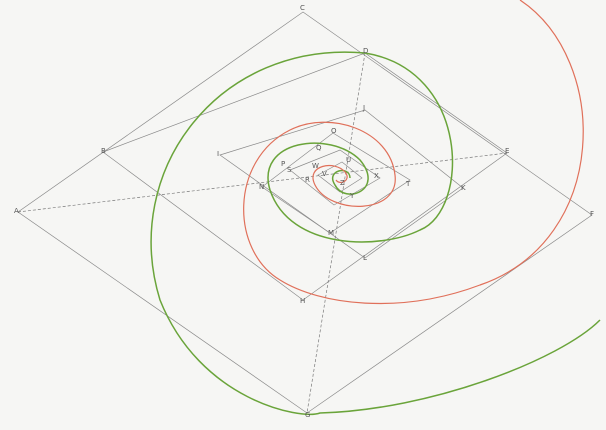  What do you see at coordinates (302, 301) in the screenshot?
I see `point-label: H` at bounding box center [302, 301].